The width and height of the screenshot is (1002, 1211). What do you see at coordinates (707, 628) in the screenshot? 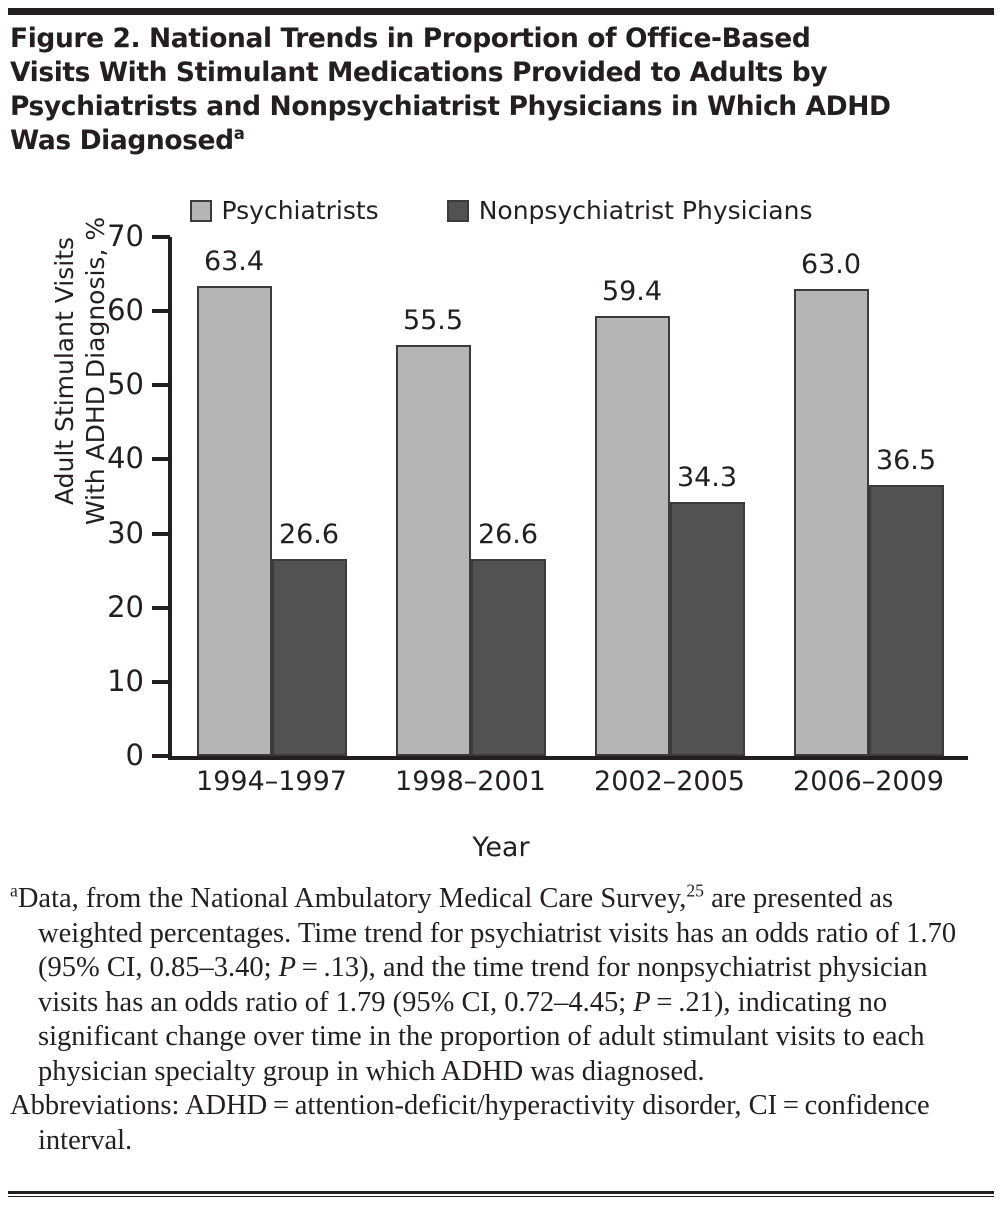
I see `bar-nonpsychiatrist-2002–2005` at bounding box center [707, 628].